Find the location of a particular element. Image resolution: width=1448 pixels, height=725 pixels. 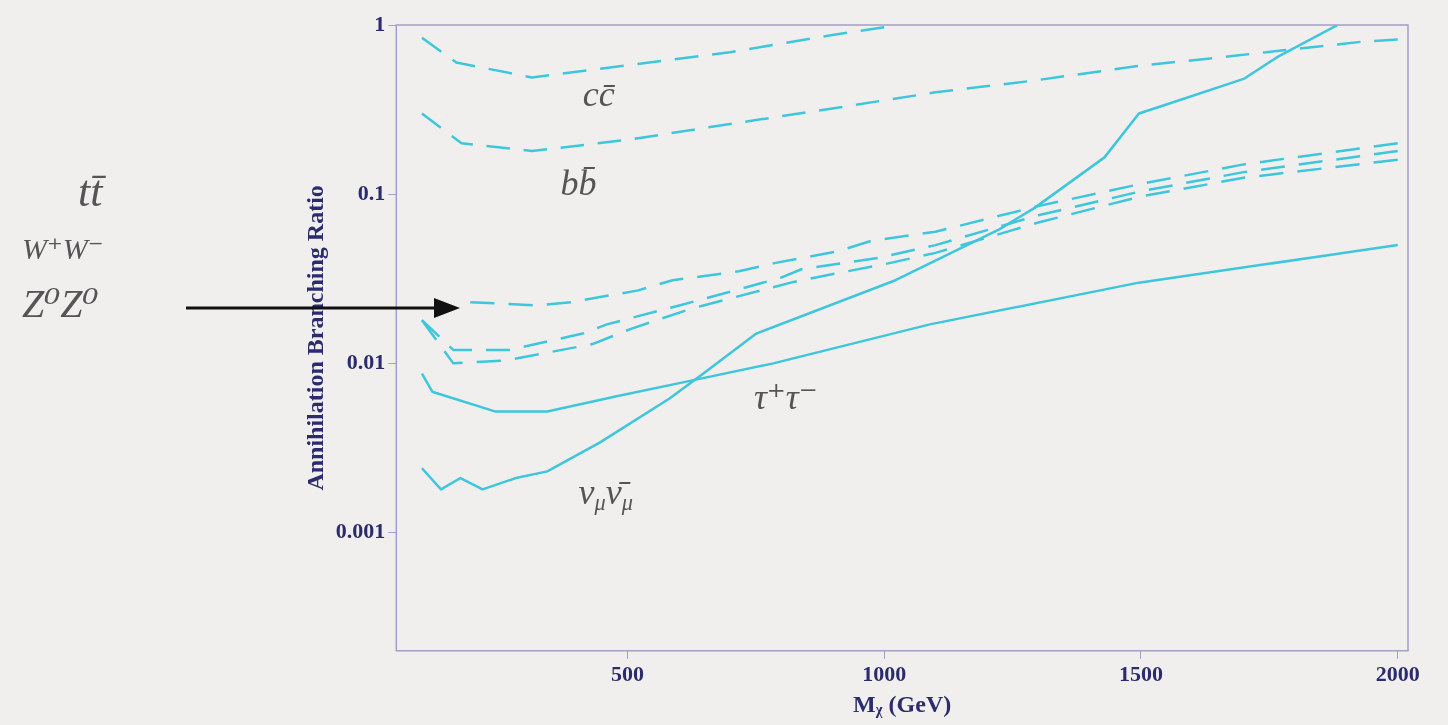

text: W⁺W⁻ is located at coordinates (63, 248).